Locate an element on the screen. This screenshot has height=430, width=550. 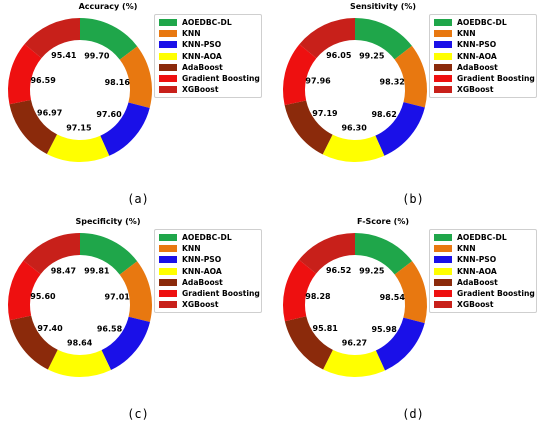
value-label-gradient-boosting: 95.60 is located at coordinates (43, 296).